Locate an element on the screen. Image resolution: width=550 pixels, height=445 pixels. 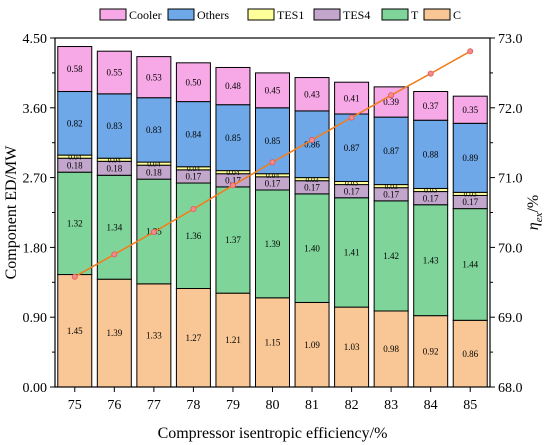
x-tick-label-83: 83 is located at coordinates (391, 405).